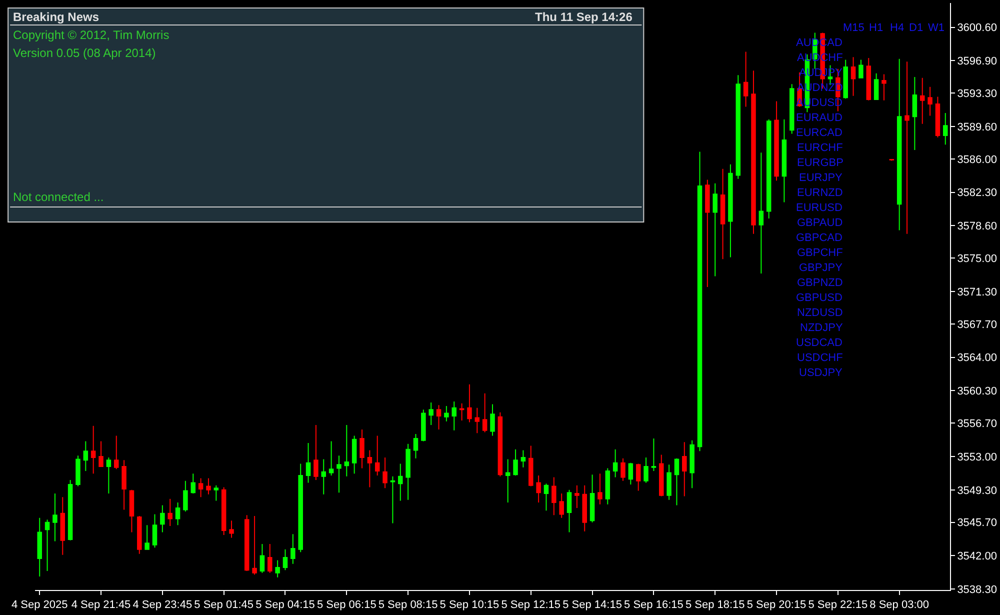  I want to click on text: Thu 11 Sep 14:26, so click(584, 17).